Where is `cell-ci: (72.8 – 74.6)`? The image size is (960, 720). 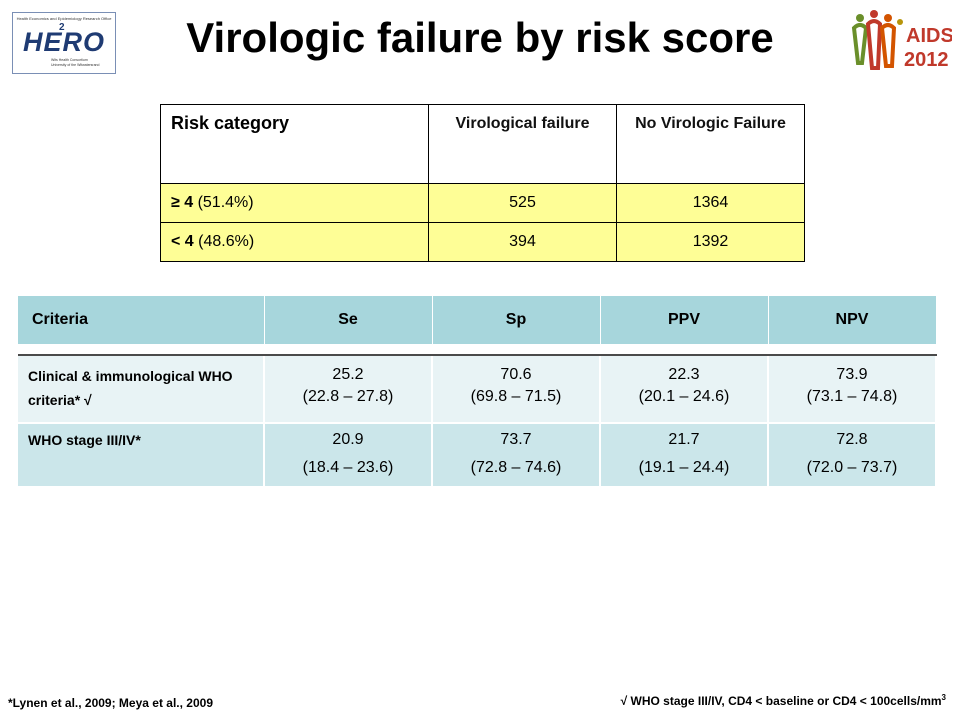
cell-ci: (72.8 – 74.6) is located at coordinates (516, 467).